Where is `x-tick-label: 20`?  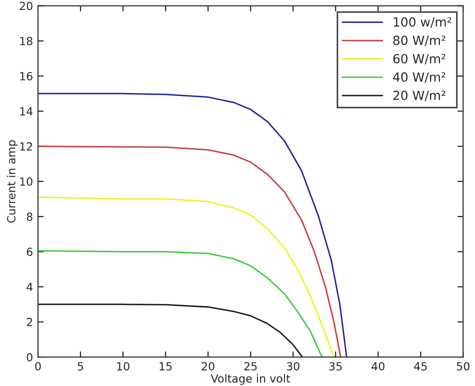 x-tick-label: 20 is located at coordinates (208, 366).